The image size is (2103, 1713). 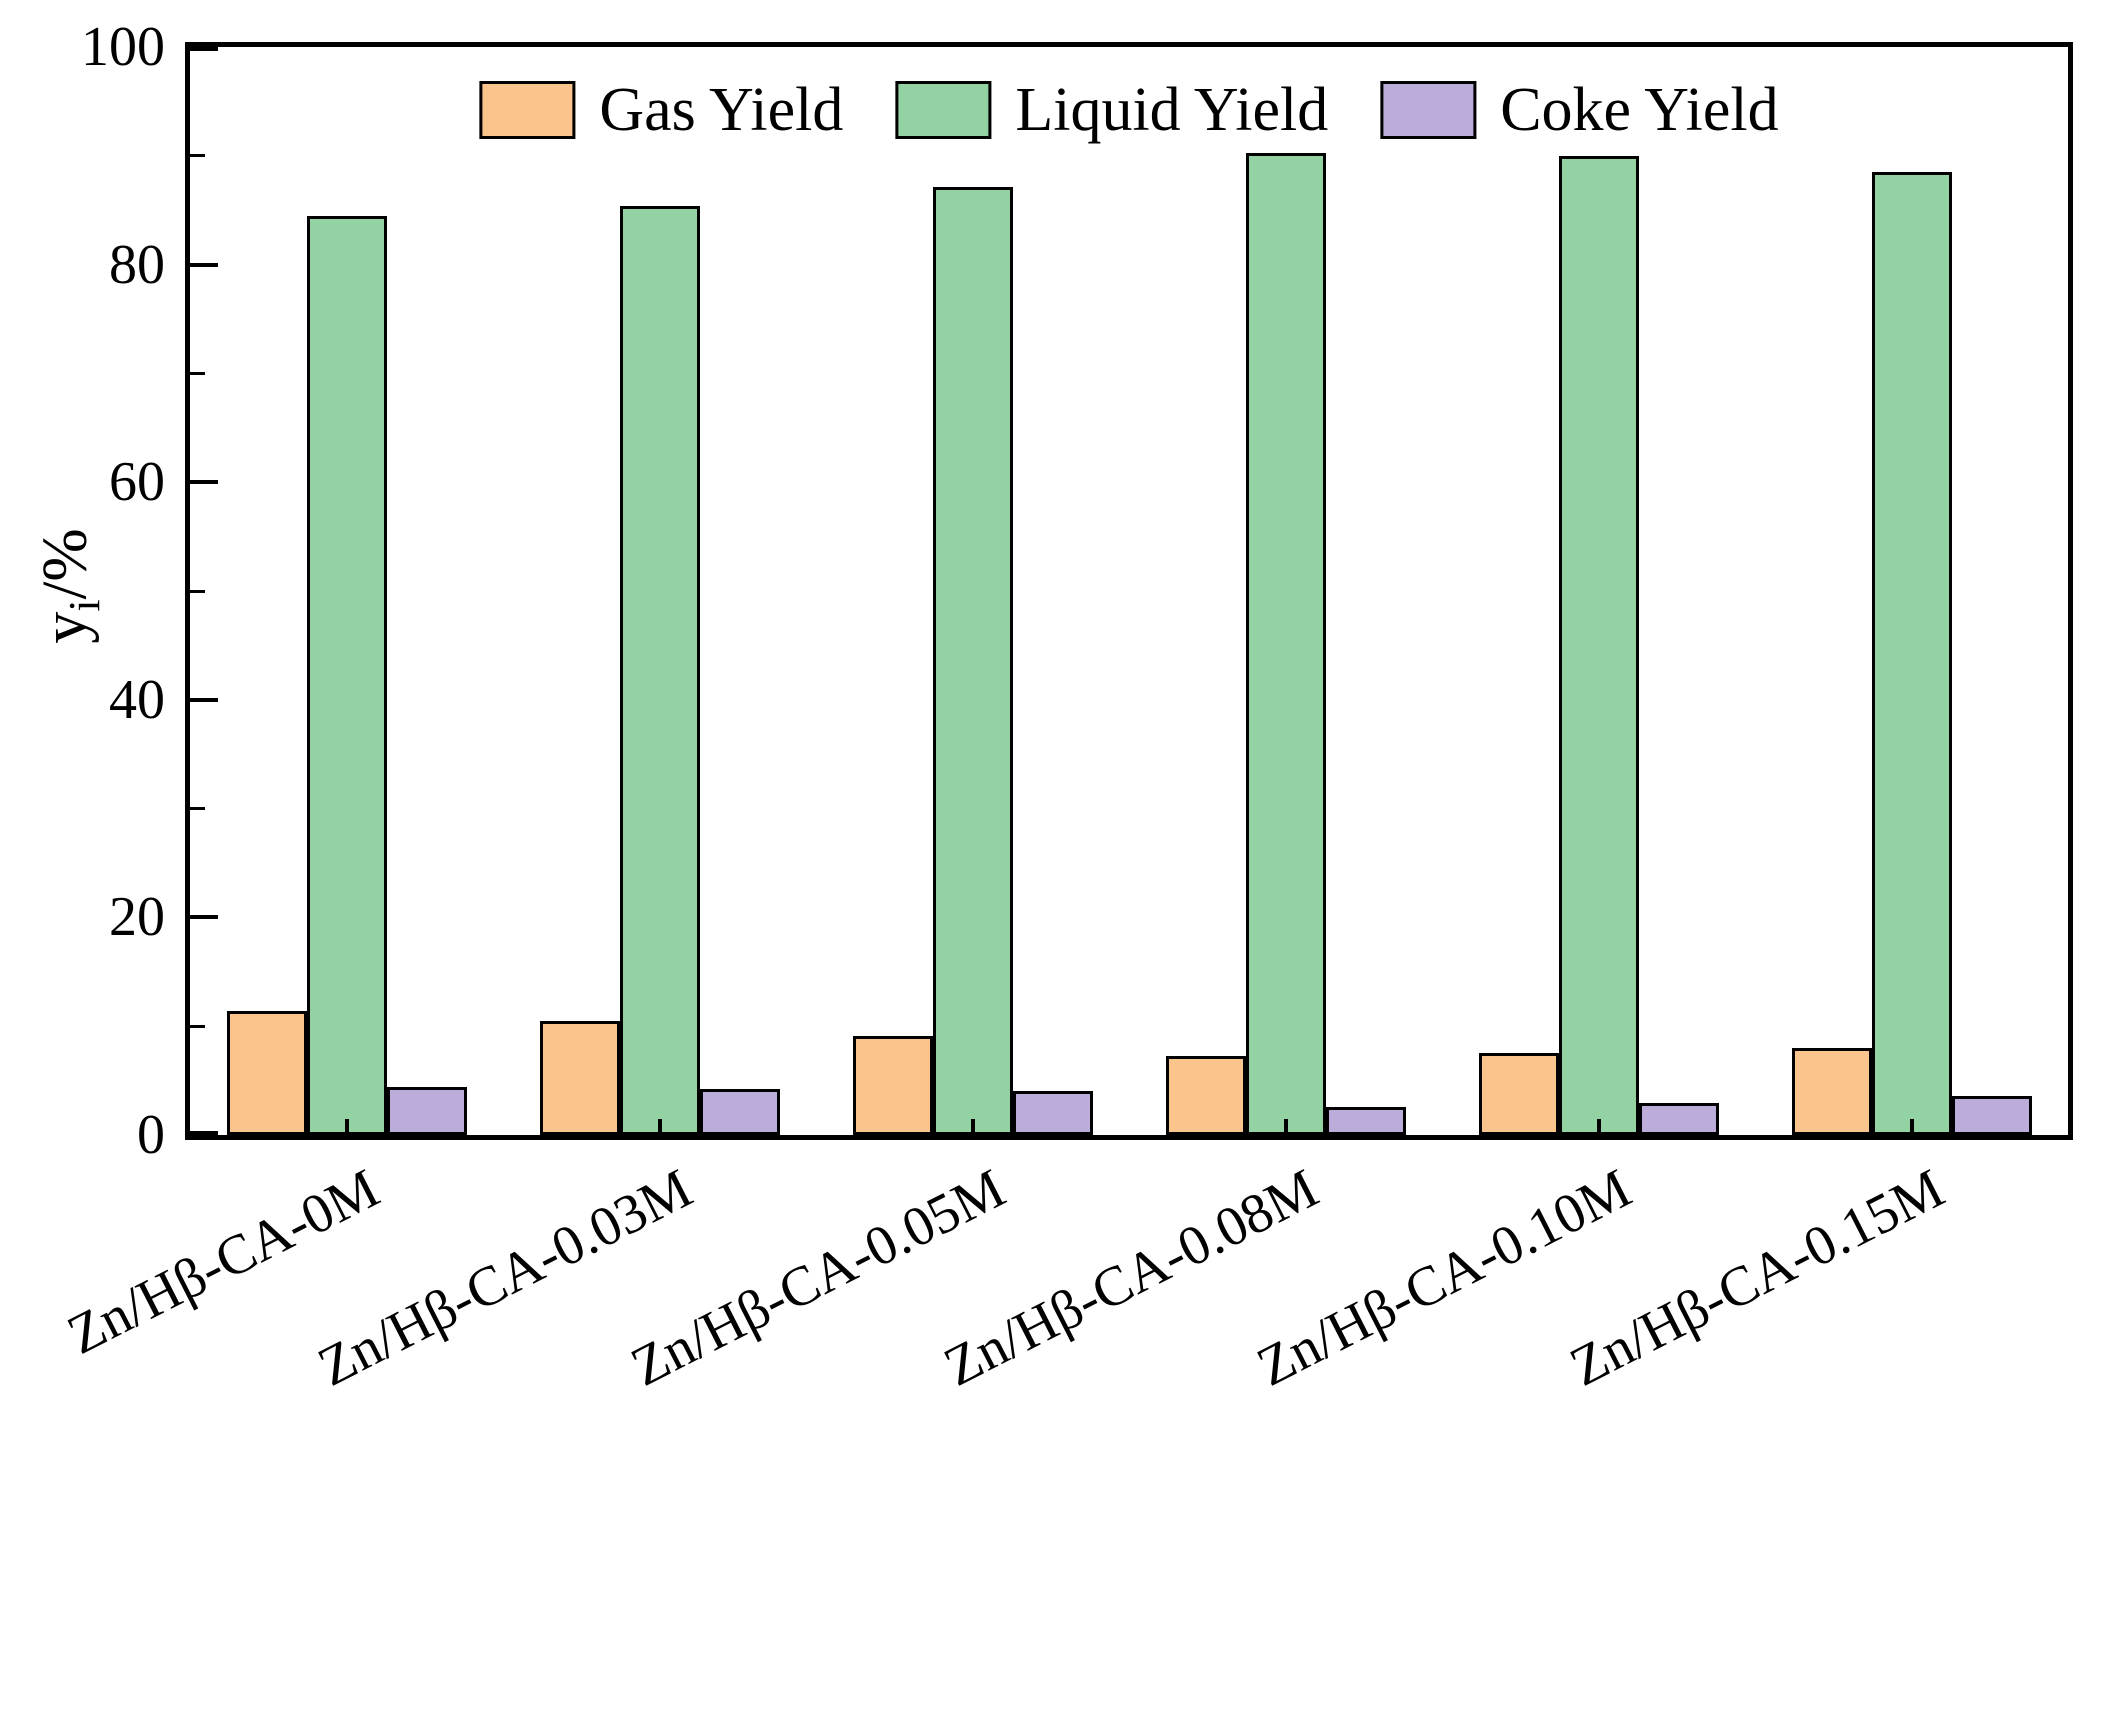 What do you see at coordinates (151, 1135) in the screenshot?
I see `y-axis-tick-label: 0` at bounding box center [151, 1135].